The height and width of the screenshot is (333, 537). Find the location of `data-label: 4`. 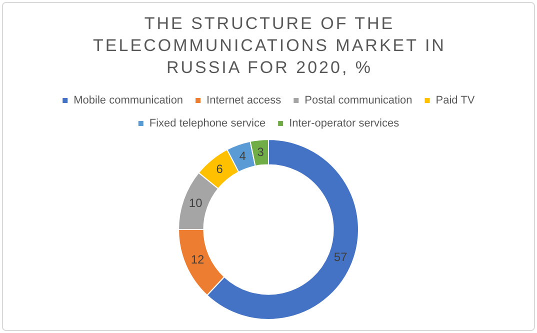

data-label: 4 is located at coordinates (242, 155).